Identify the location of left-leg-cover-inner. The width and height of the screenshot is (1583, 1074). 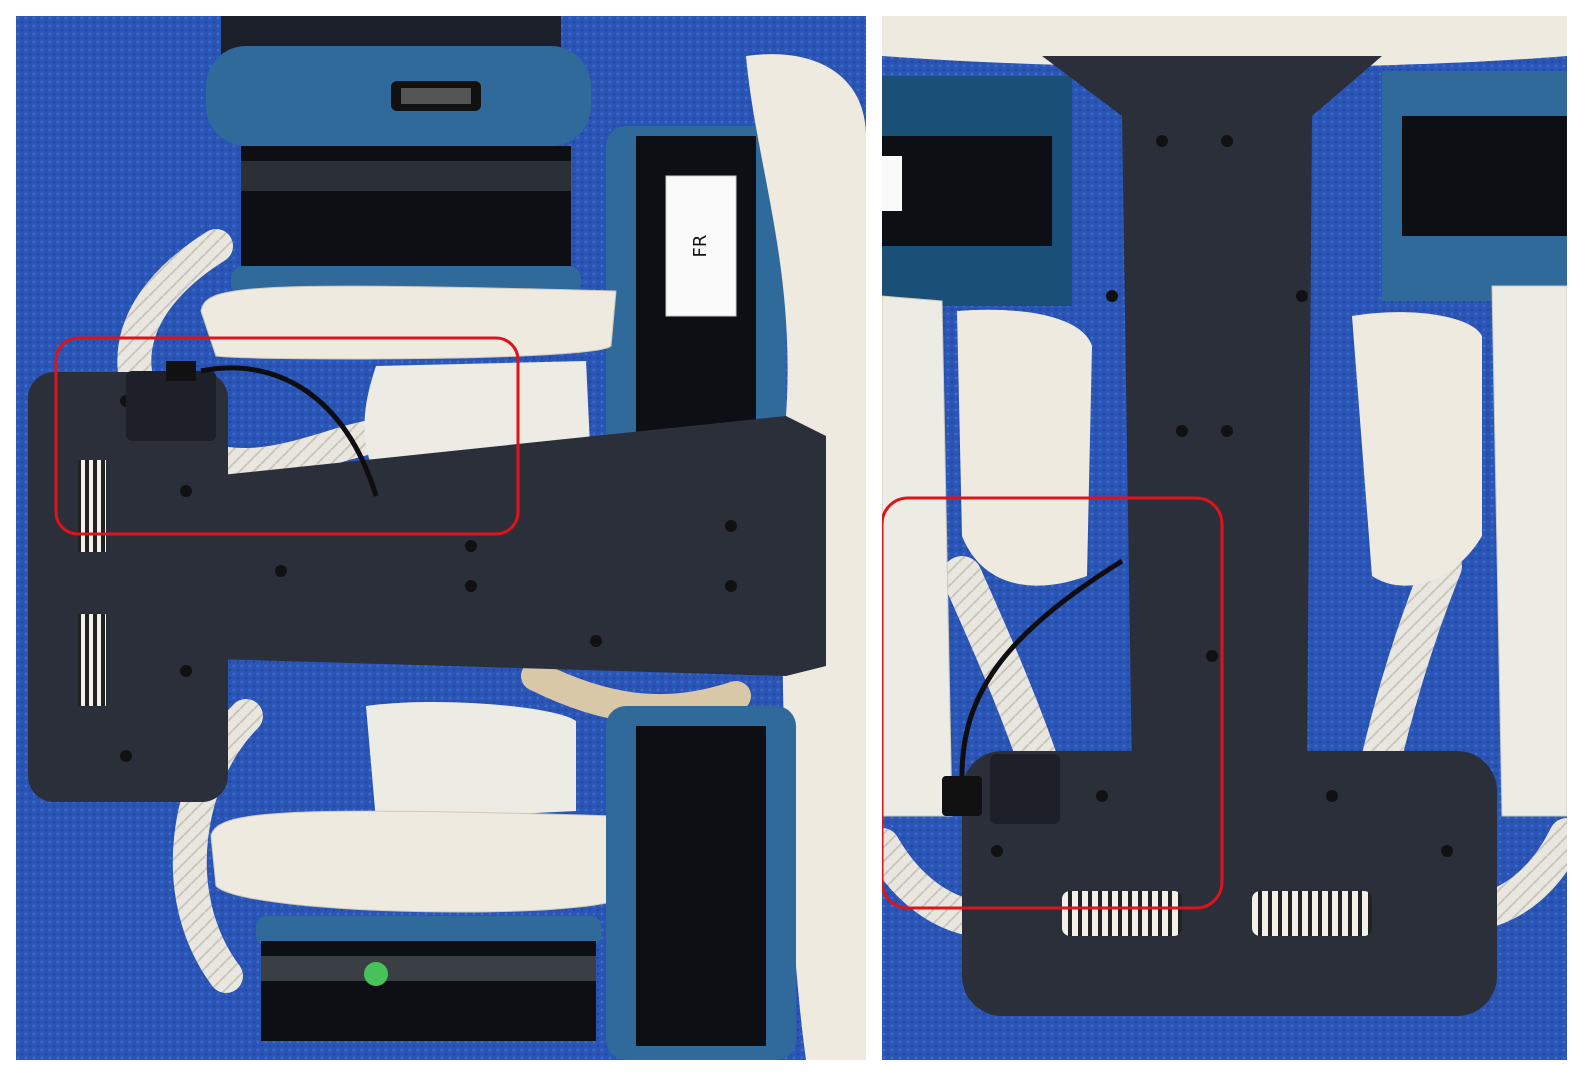
(1024, 447).